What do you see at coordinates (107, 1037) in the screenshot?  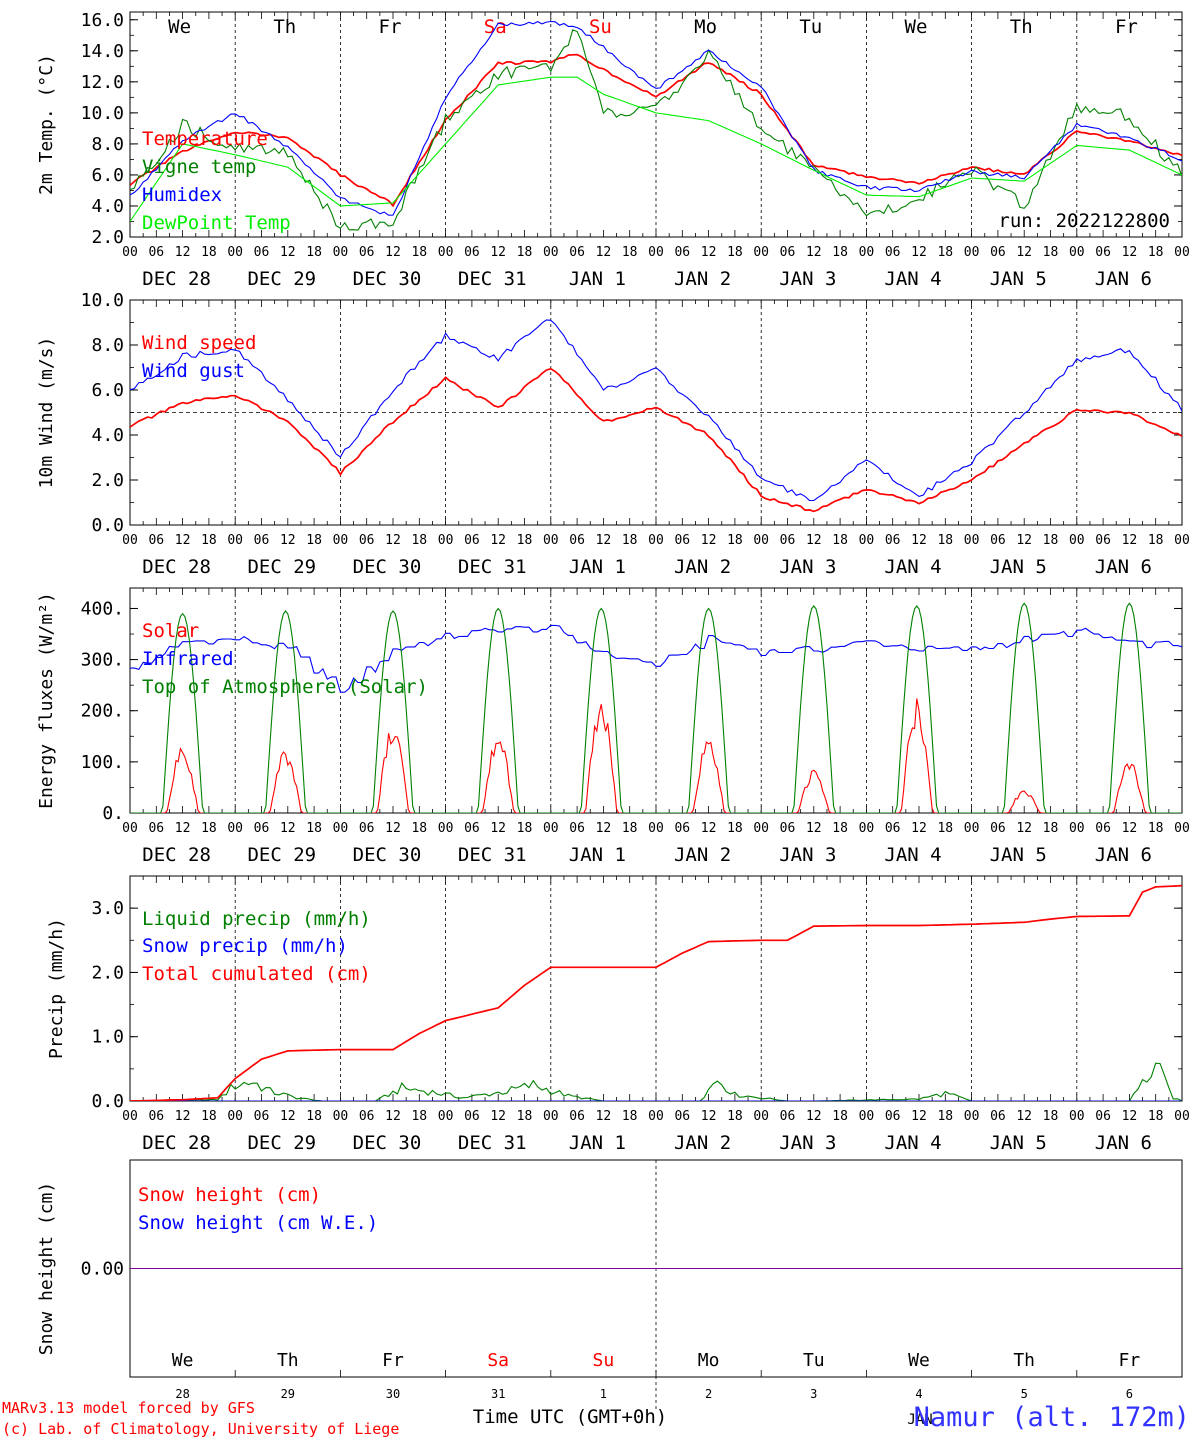 I see `y-tick-label: 1.0` at bounding box center [107, 1037].